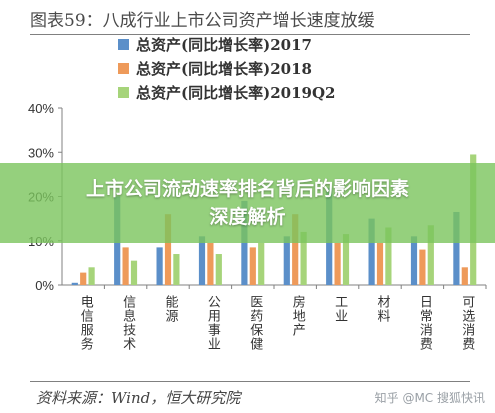  Describe the element at coordinates (168, 249) in the screenshot. I see `bar-能源-2` at that location.